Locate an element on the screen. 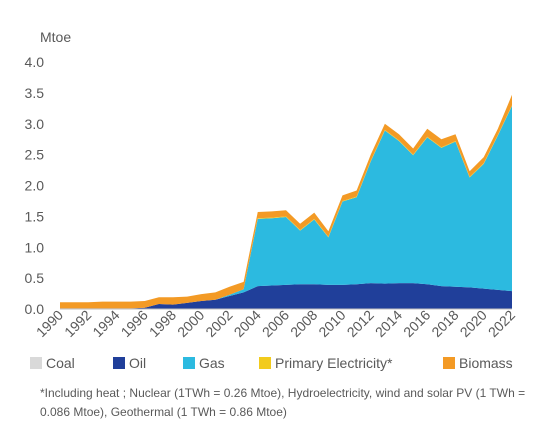 This screenshot has height=428, width=548. legend-label: Oil is located at coordinates (137, 363).